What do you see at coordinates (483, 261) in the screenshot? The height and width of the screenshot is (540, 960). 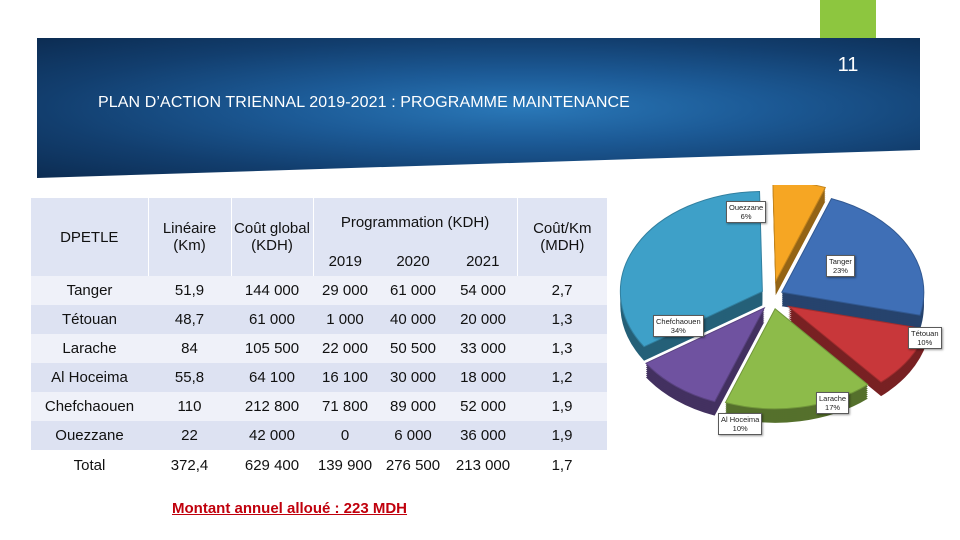 I see `header-year: 2021` at bounding box center [483, 261].